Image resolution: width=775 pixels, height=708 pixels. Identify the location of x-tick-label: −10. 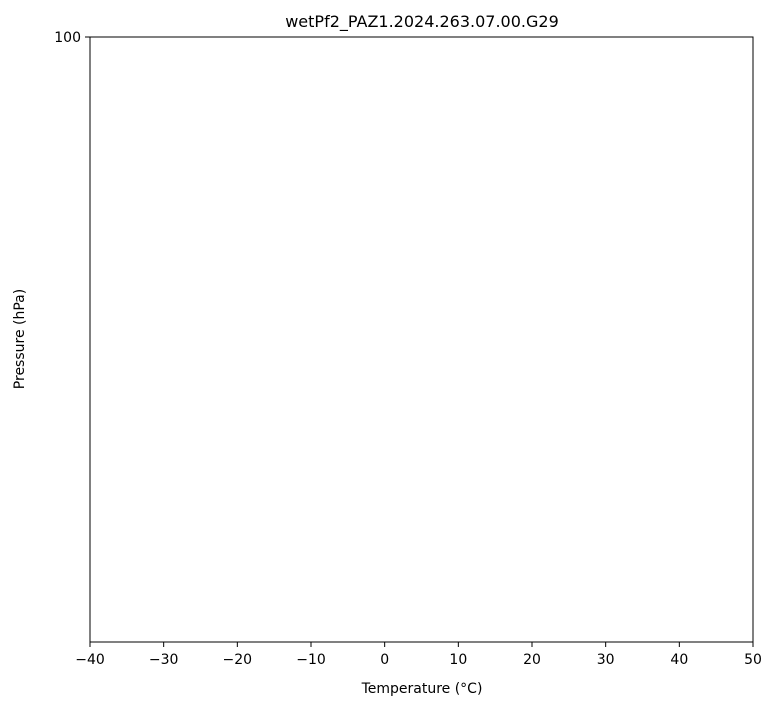
(311, 660).